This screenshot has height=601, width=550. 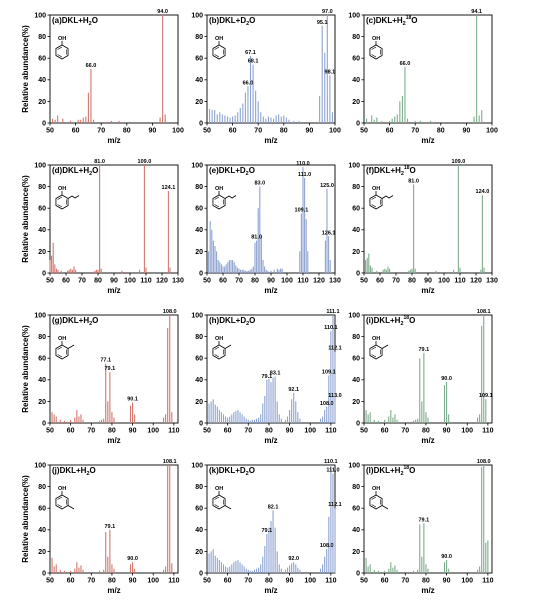 What do you see at coordinates (114, 69) in the screenshot?
I see `plot-frame` at bounding box center [114, 69].